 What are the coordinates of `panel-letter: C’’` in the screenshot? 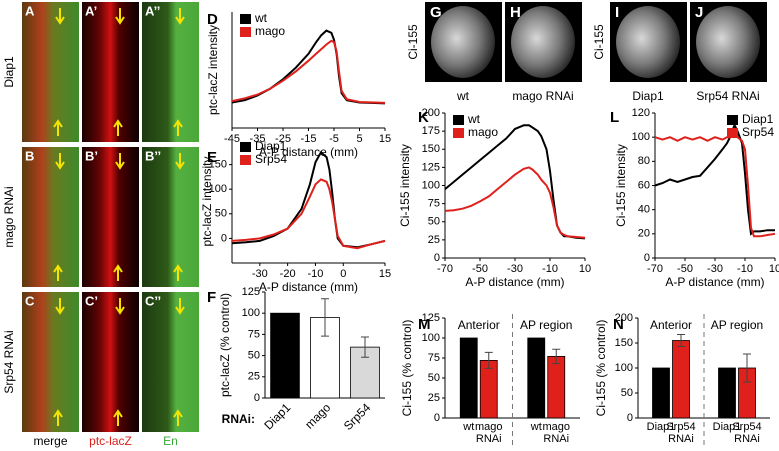 It's located at (153, 300).